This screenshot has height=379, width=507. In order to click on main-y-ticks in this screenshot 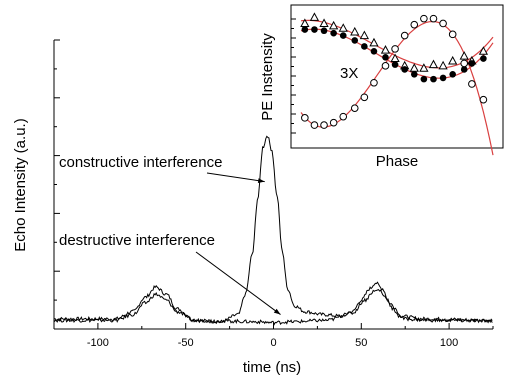, I will do `click(57, 184)`.